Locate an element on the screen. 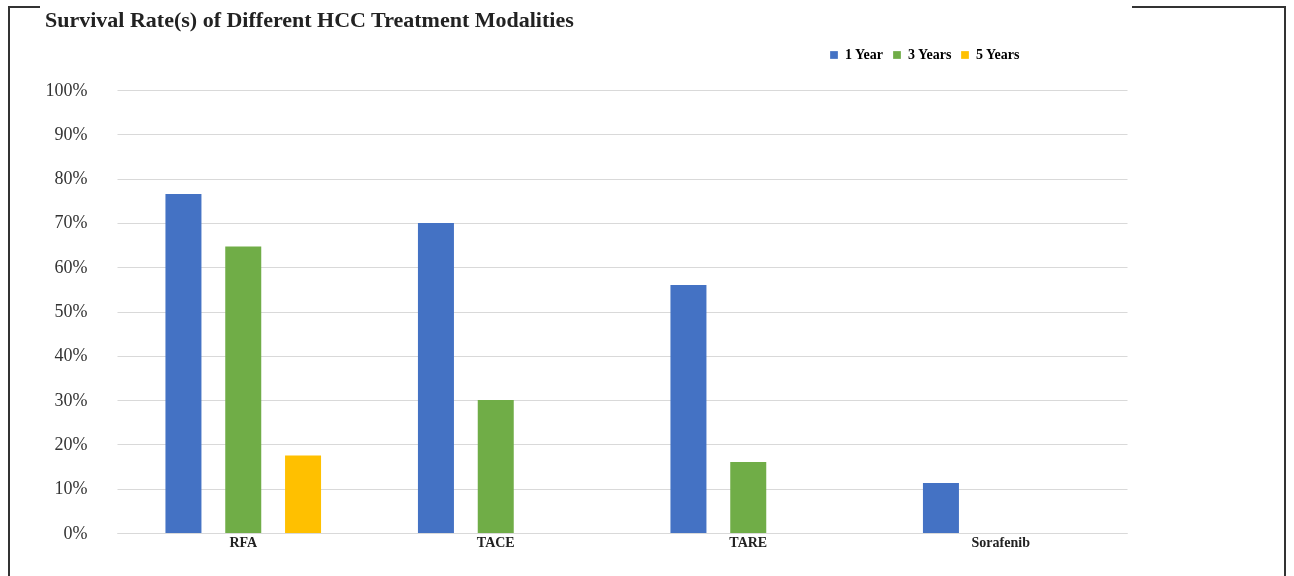  x-tick-label: TACE is located at coordinates (495, 542).